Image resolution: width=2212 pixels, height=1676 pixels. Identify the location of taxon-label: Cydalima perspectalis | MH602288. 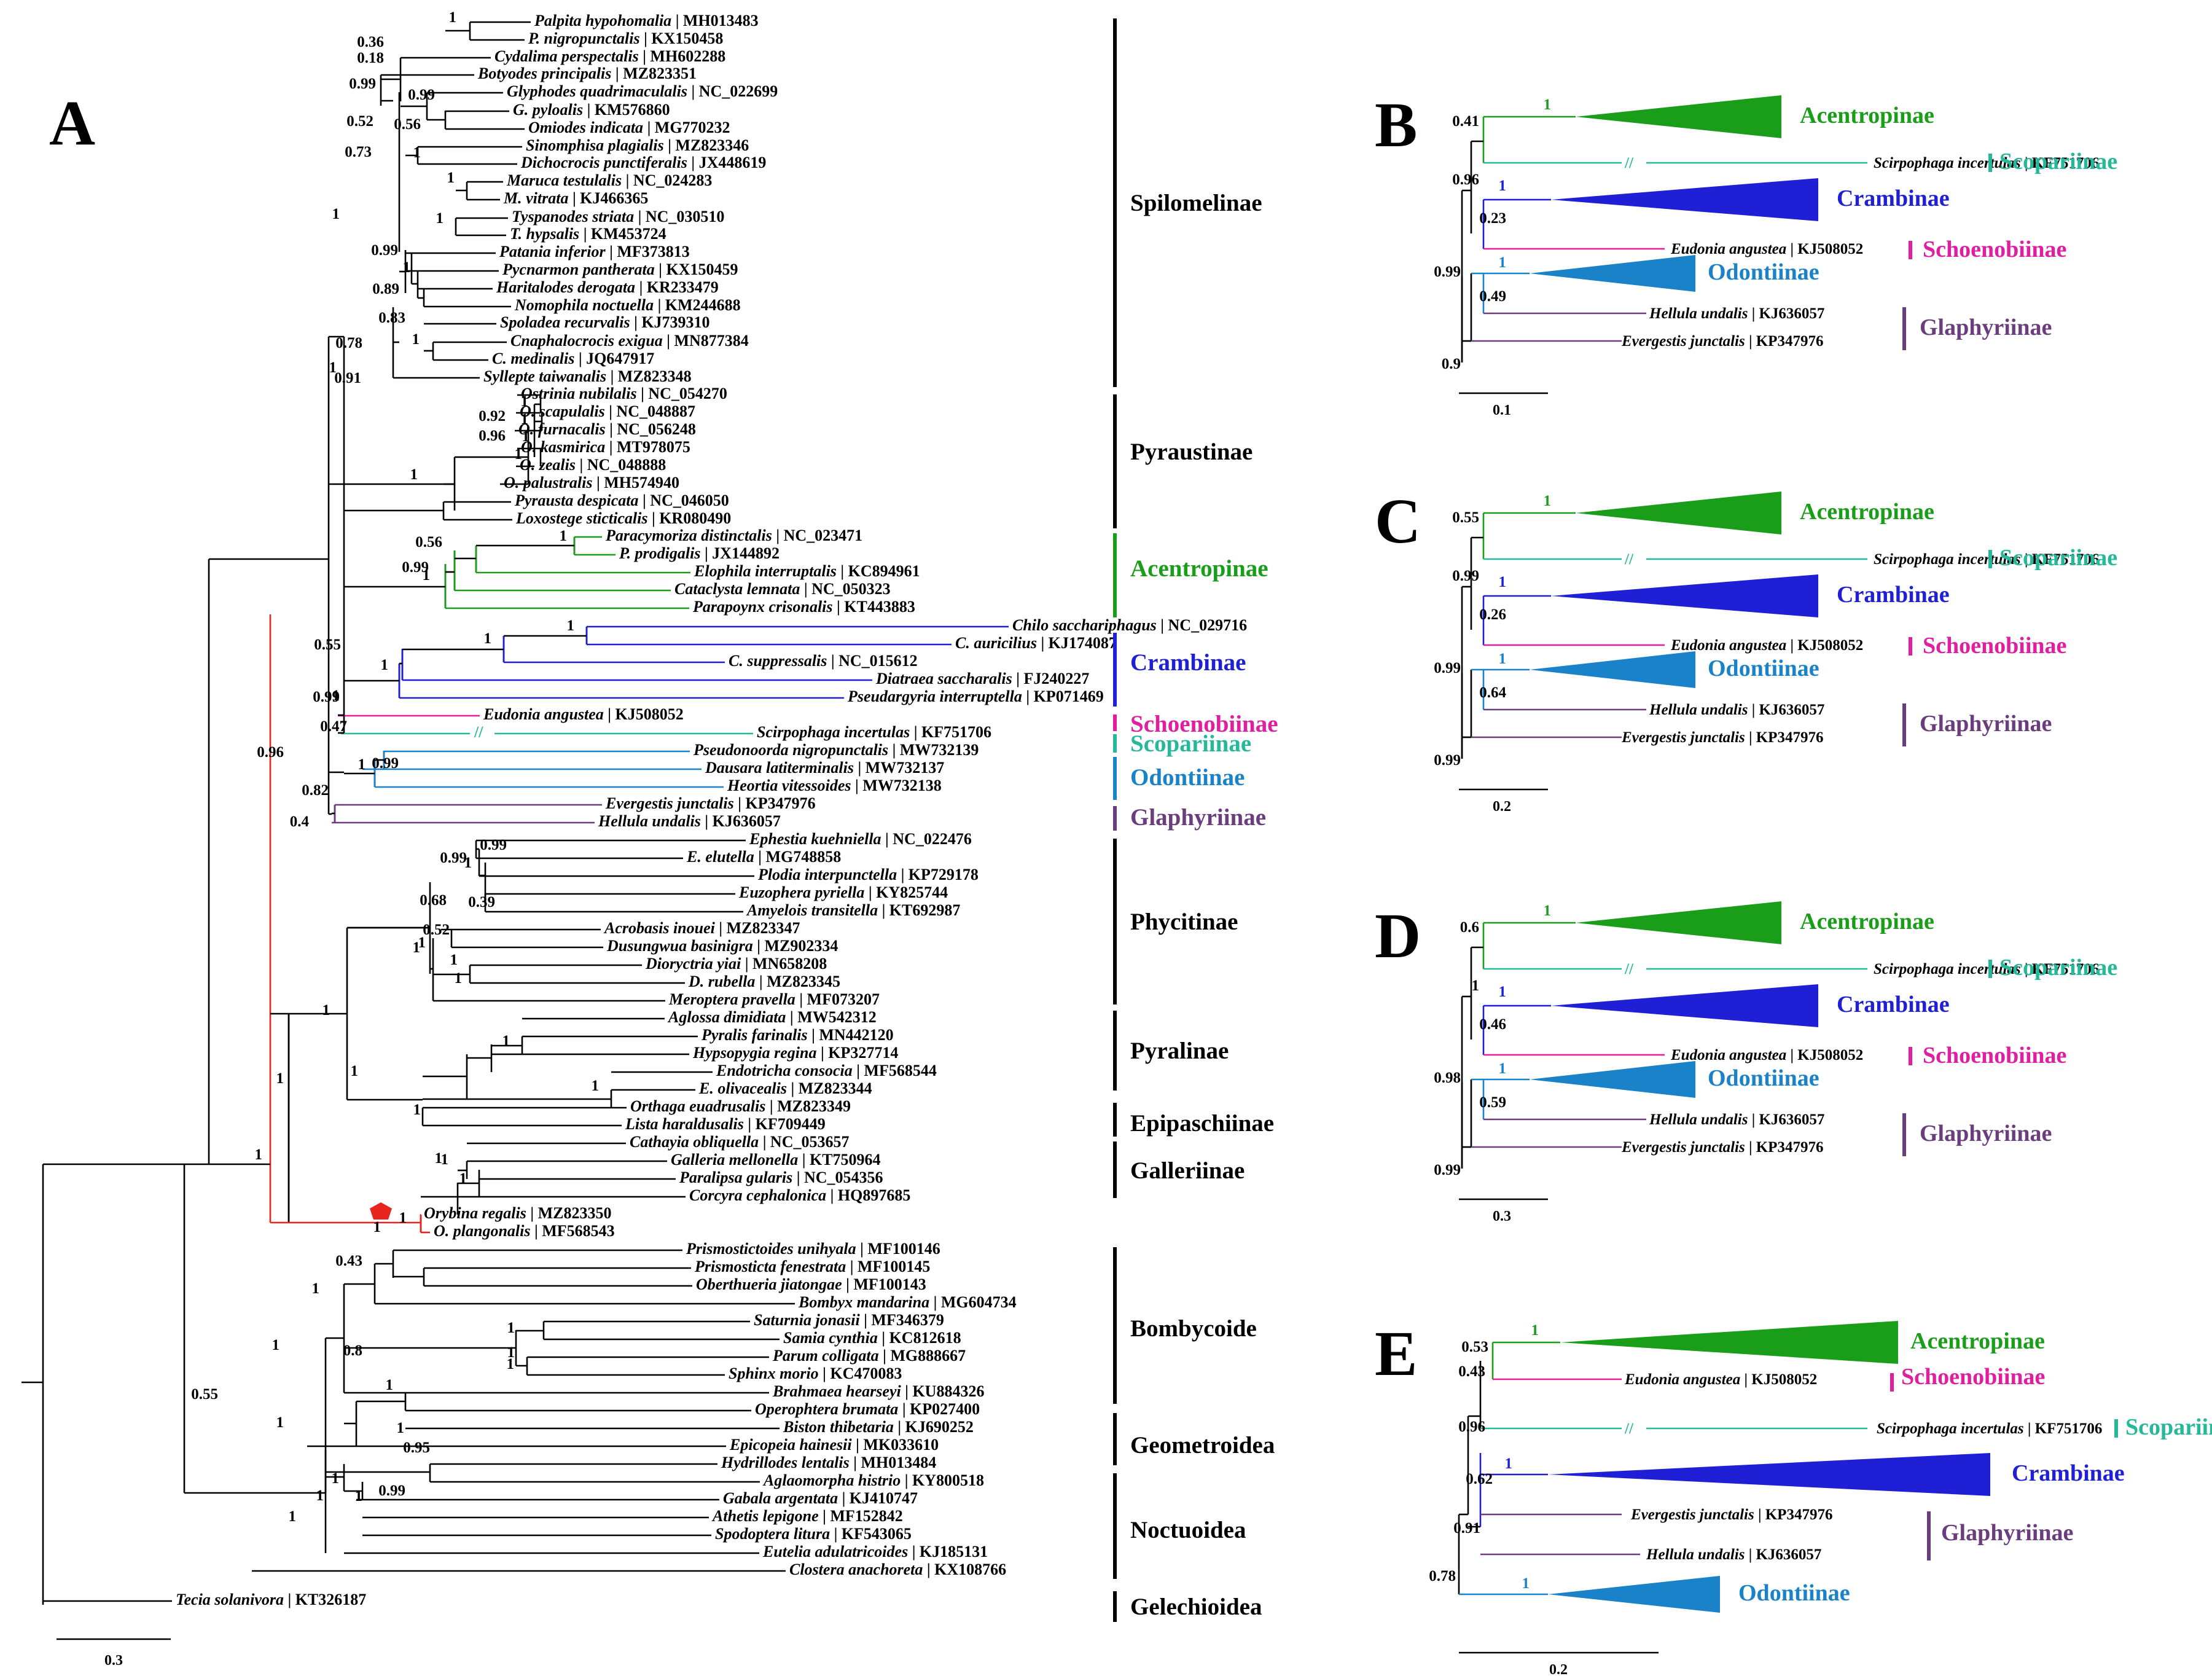
(610, 56).